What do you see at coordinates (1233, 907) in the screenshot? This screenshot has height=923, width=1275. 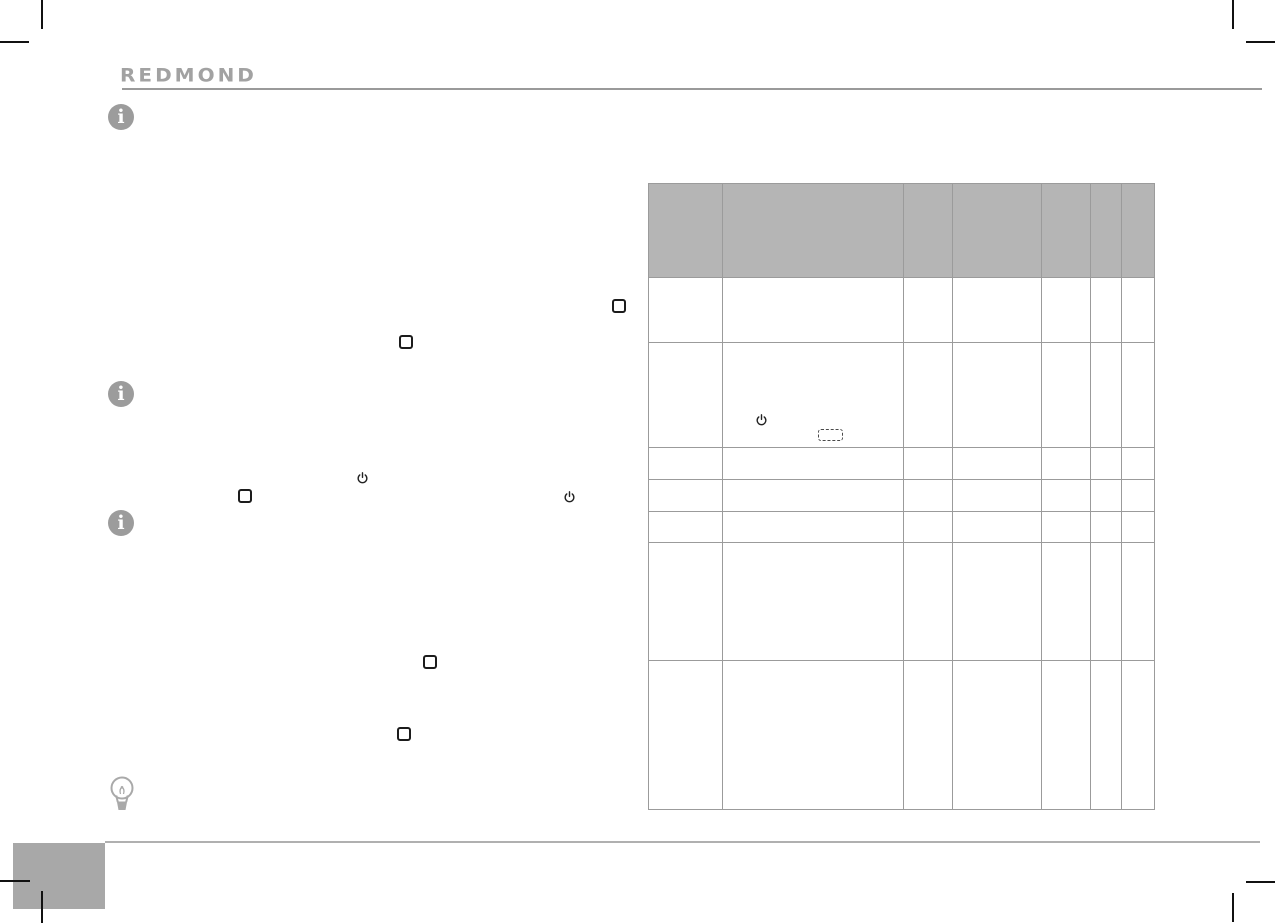 I see `crop-mark-bottom-right-vertical` at bounding box center [1233, 907].